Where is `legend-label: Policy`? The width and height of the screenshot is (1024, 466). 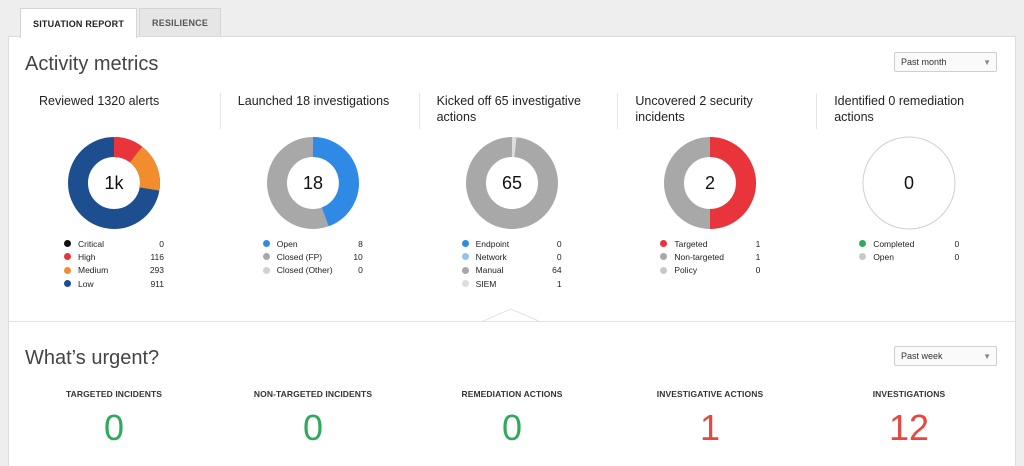
legend-label: Policy is located at coordinates (686, 270).